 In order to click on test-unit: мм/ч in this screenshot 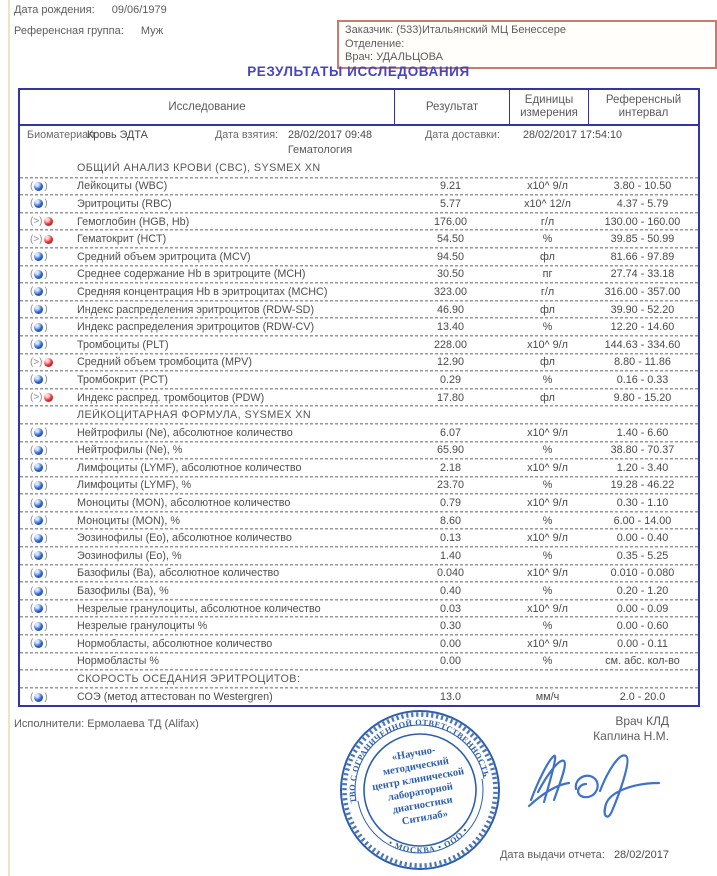, I will do `click(547, 697)`.